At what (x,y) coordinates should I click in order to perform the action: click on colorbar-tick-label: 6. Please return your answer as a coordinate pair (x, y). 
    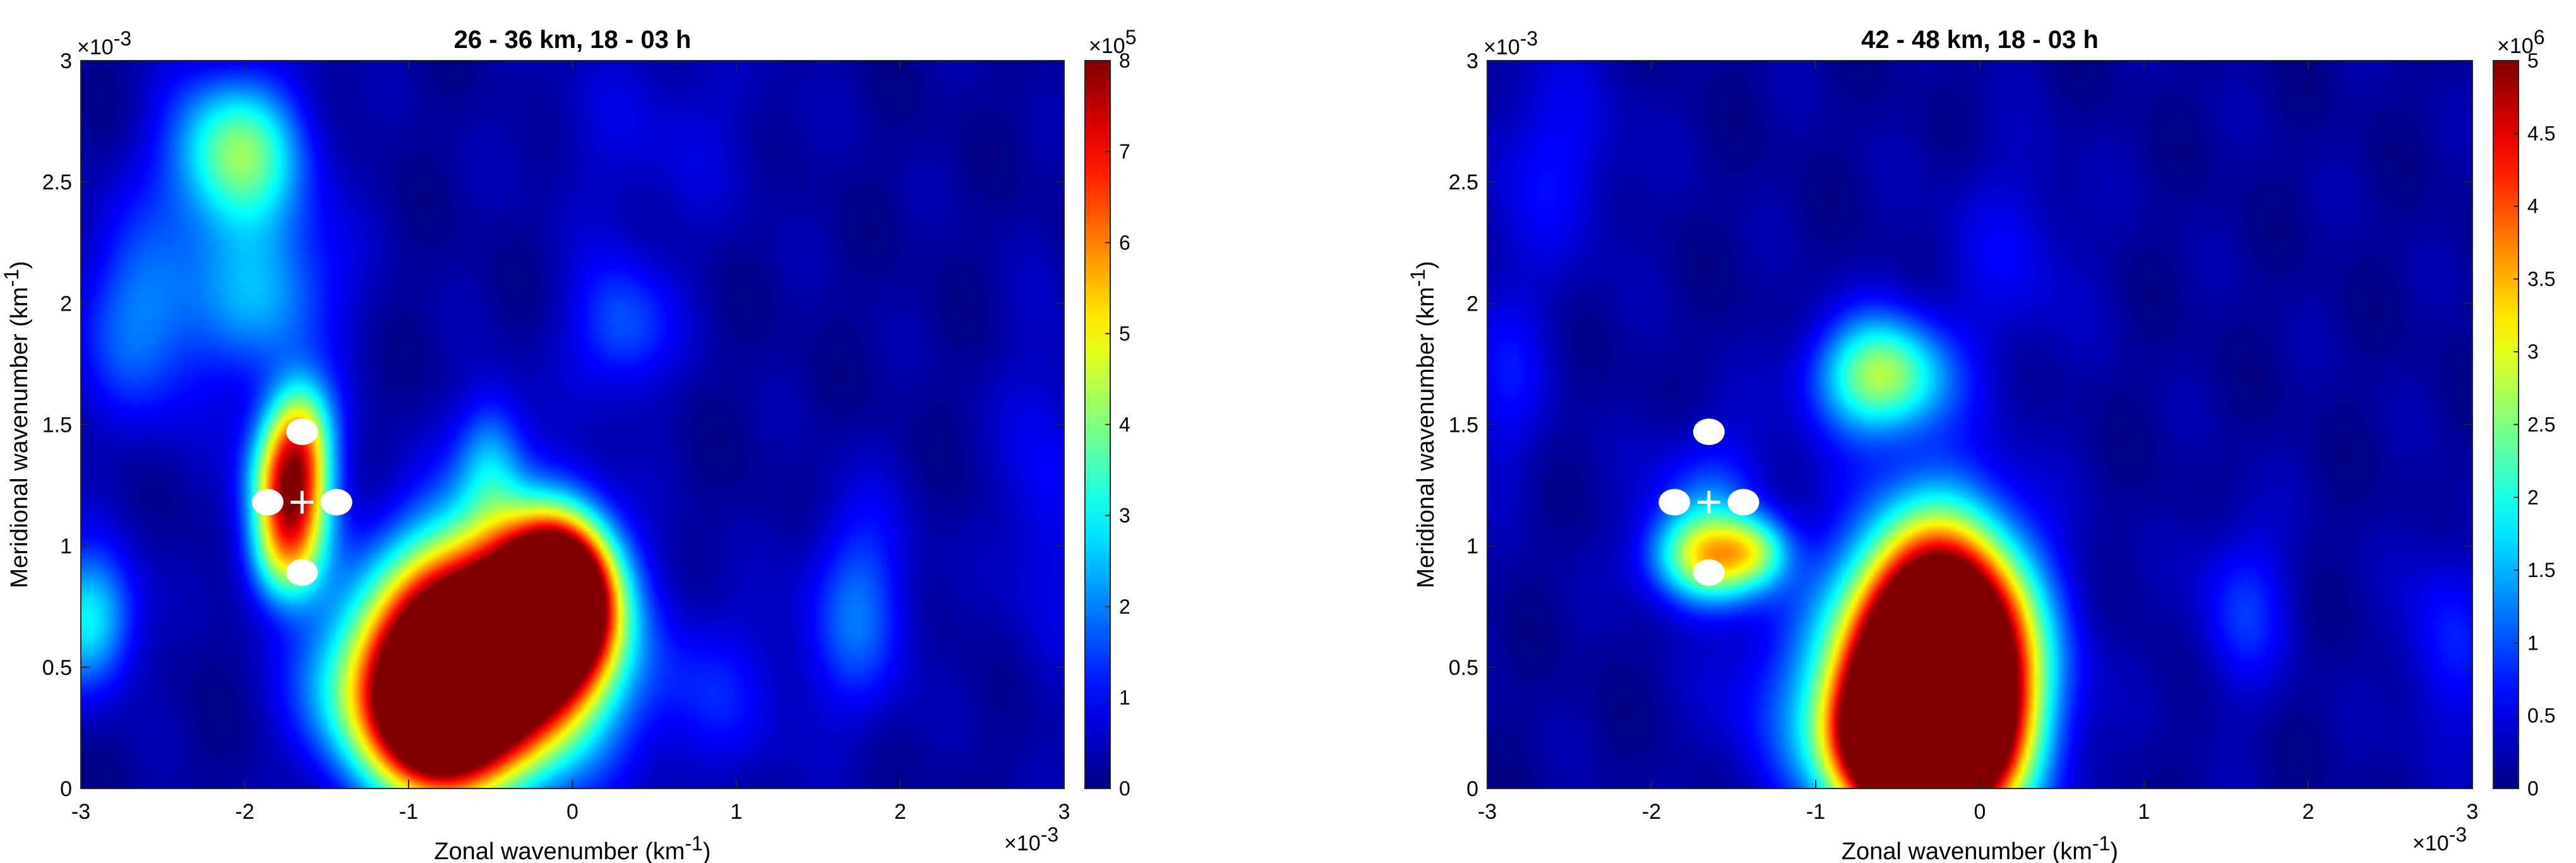
    Looking at the image, I should click on (1124, 242).